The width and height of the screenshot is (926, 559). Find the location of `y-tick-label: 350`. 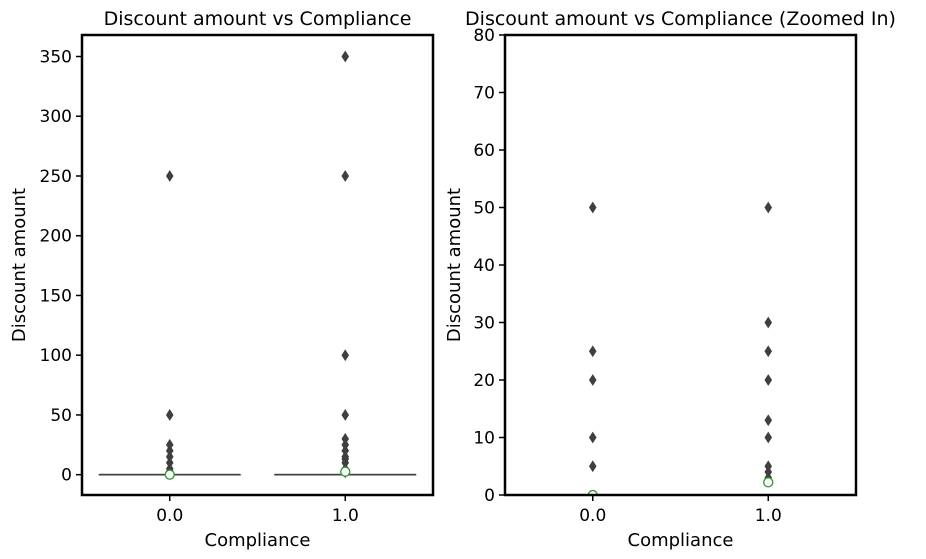

y-tick-label: 350 is located at coordinates (56, 58).